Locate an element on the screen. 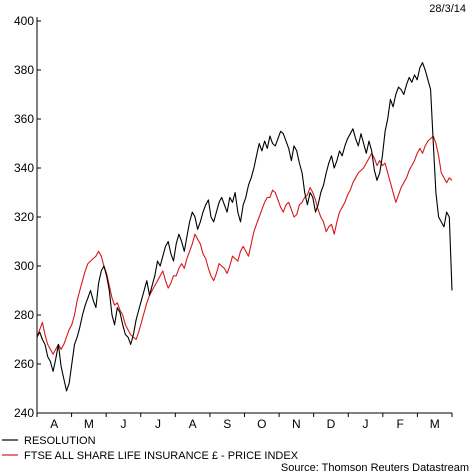 The height and width of the screenshot is (475, 475). x-tick-label: D is located at coordinates (331, 424).